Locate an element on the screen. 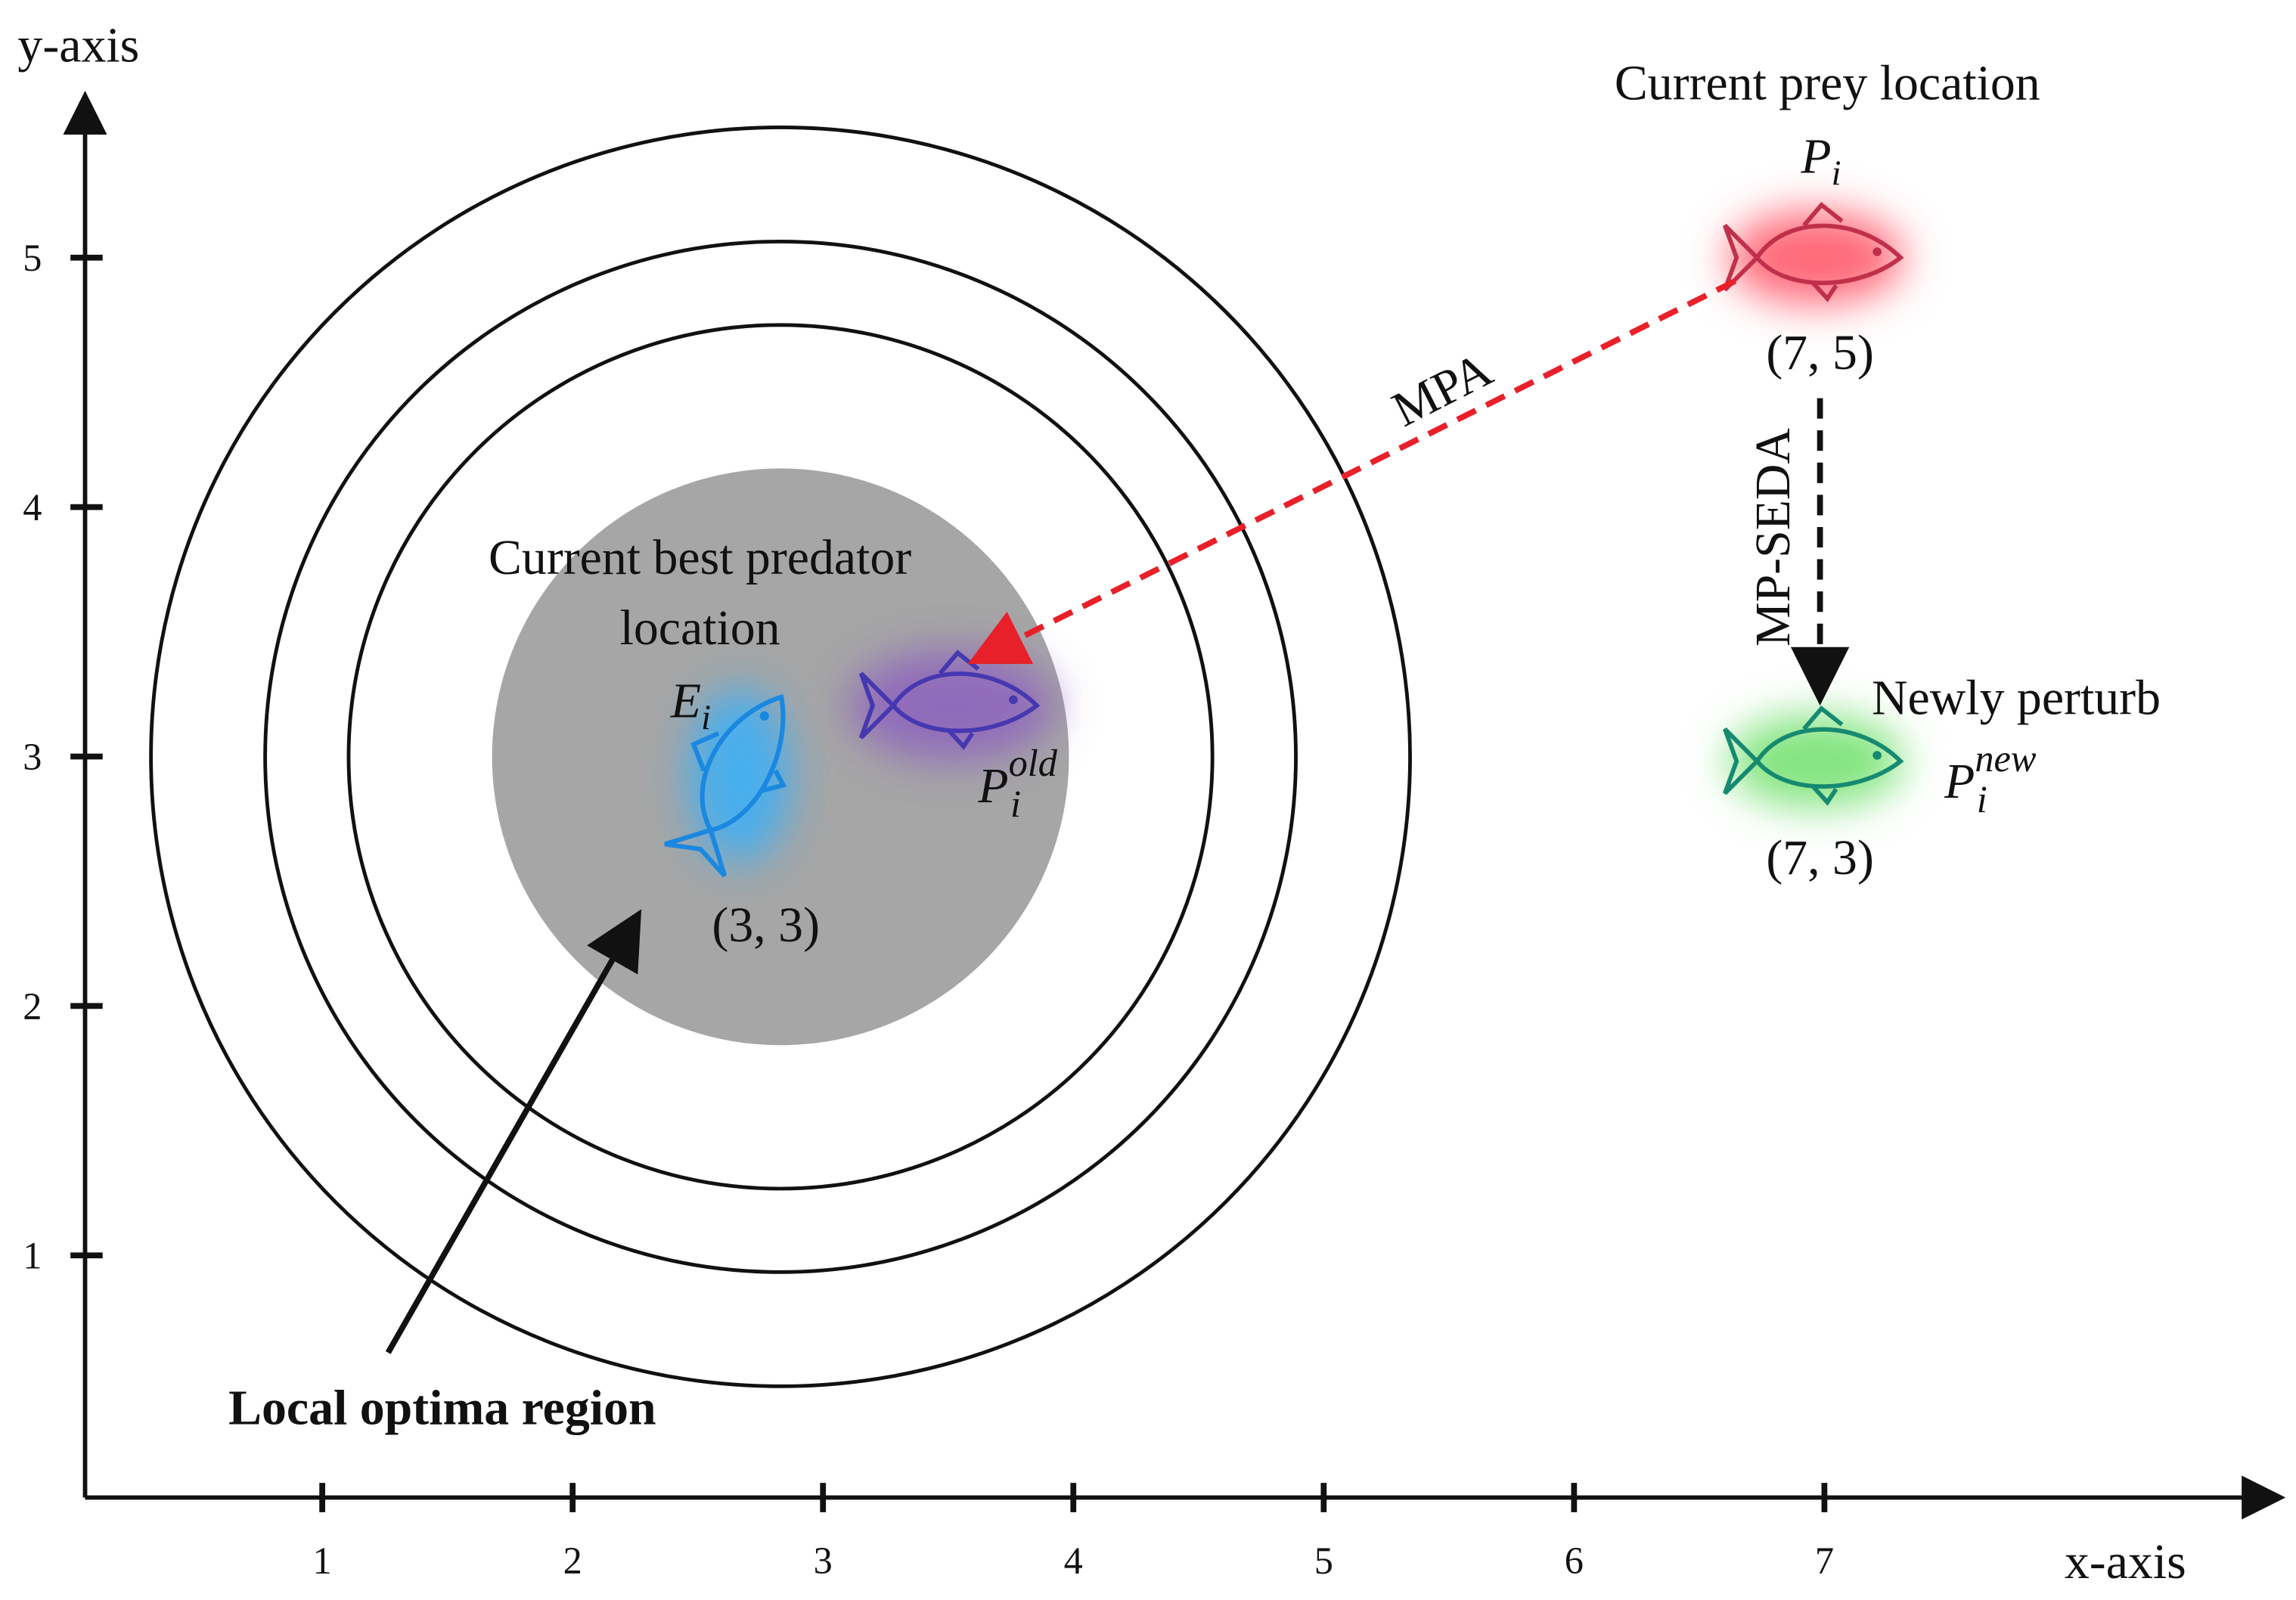 This screenshot has width=2296, height=1600. y-tick-label: 4 is located at coordinates (32, 508).